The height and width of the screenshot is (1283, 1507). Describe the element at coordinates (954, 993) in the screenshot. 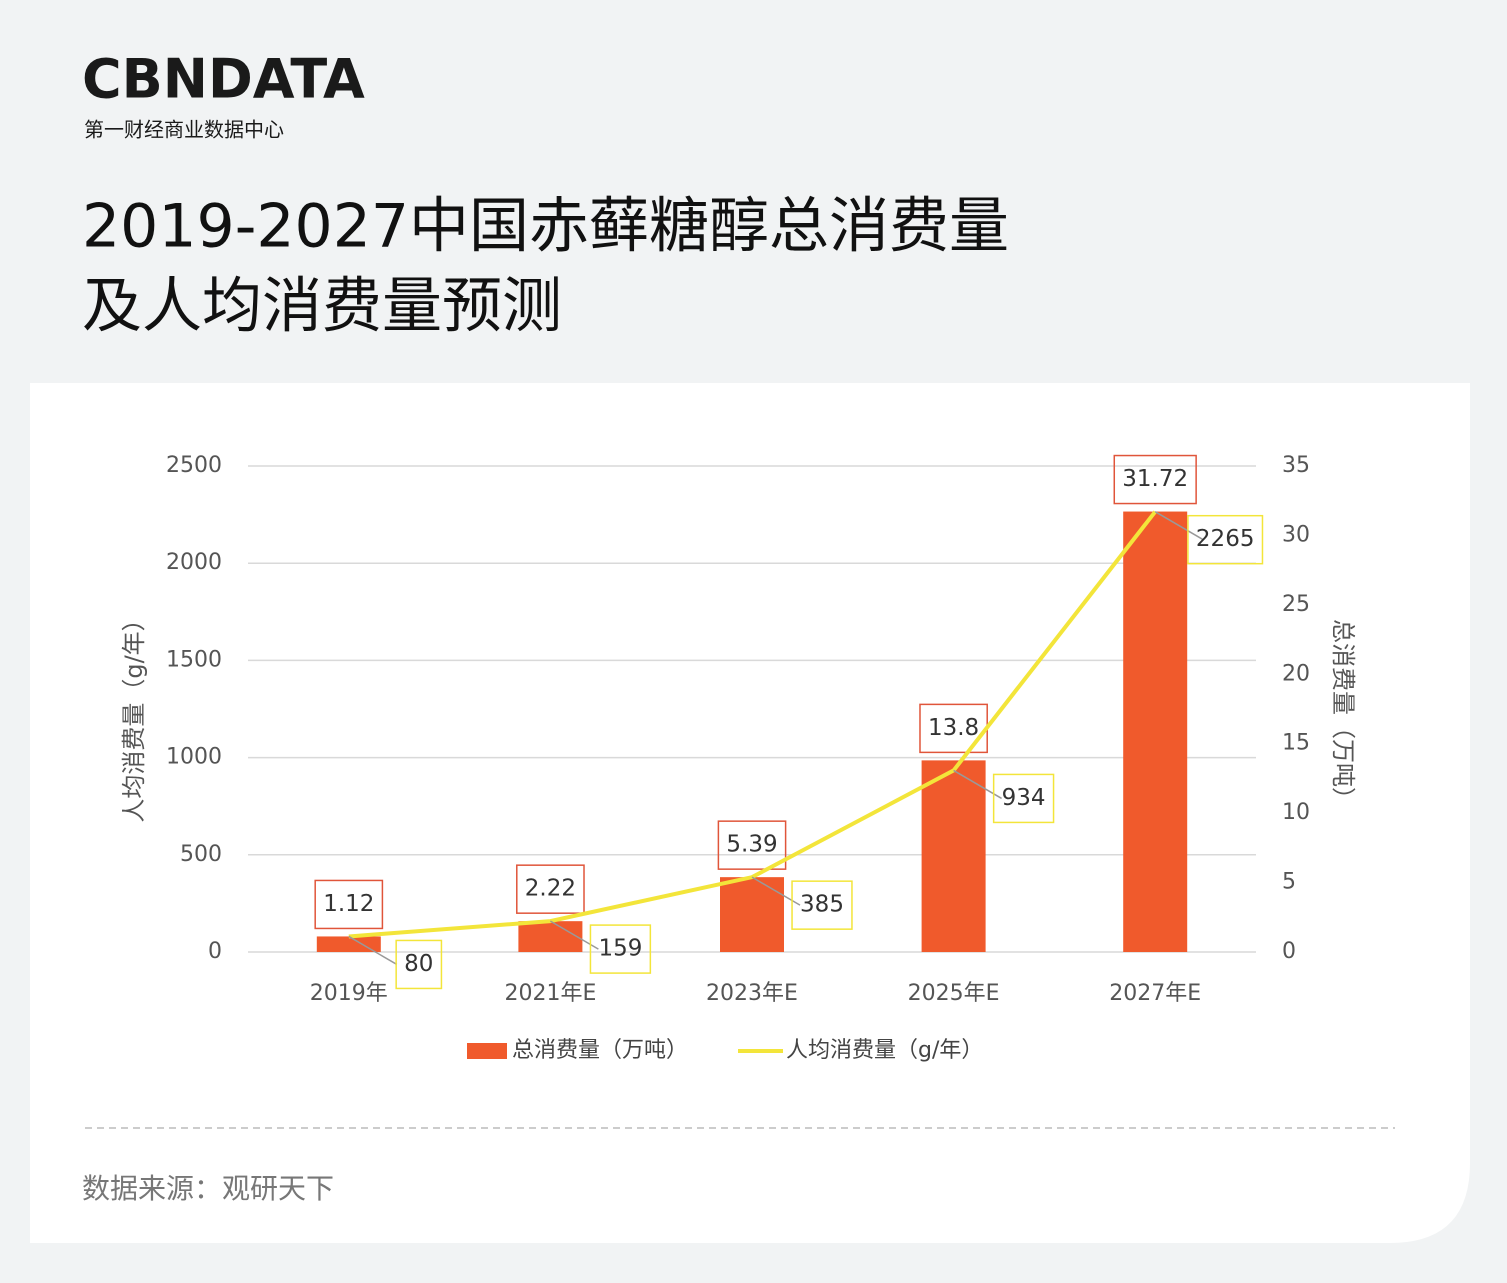

I see `x-tick-label: 2025年E` at that location.